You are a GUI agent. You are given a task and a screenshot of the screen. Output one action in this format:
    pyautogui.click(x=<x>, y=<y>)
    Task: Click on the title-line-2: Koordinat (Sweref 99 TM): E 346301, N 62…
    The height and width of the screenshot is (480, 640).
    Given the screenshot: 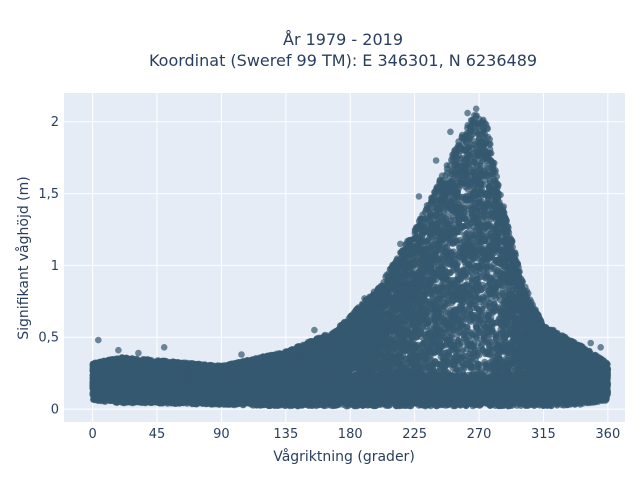 What is the action you would take?
    pyautogui.click(x=343, y=60)
    